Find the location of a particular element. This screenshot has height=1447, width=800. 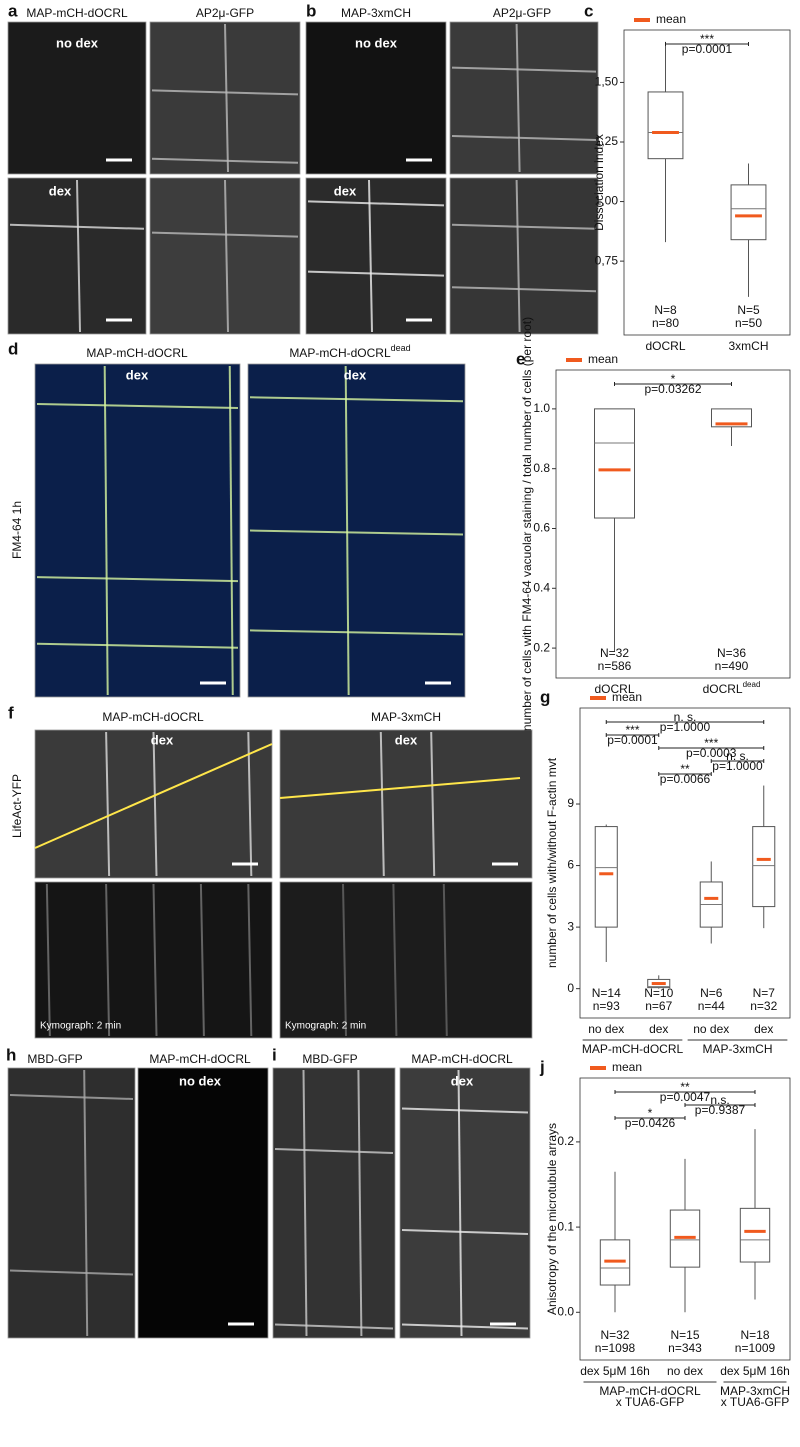

column-label: MBD-GFP is located at coordinates (54, 1059).